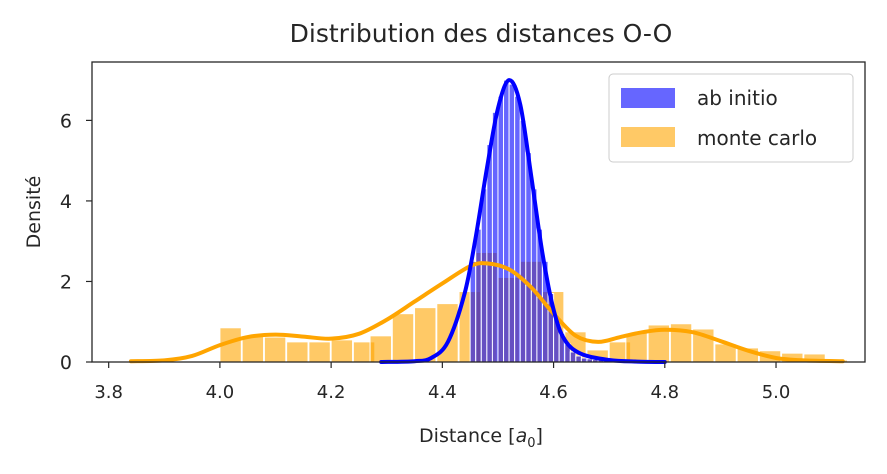 The height and width of the screenshot is (474, 887). What do you see at coordinates (460, 436) in the screenshot?
I see `x-axis-label-text: Distance` at bounding box center [460, 436].